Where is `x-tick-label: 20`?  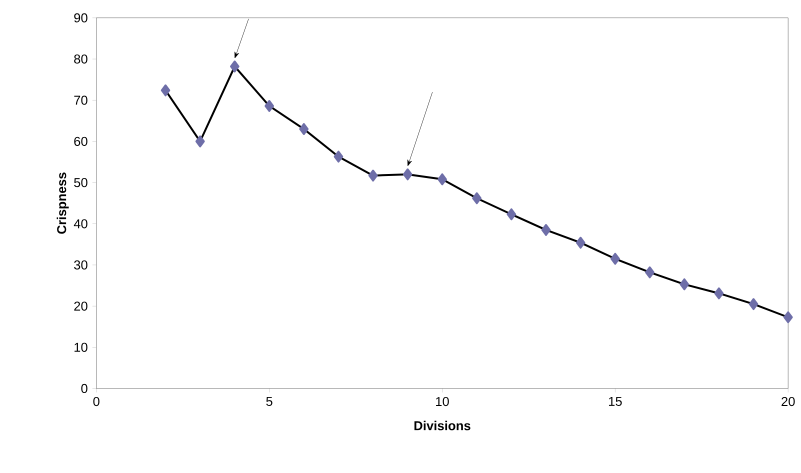
x-tick-label: 20 is located at coordinates (788, 401).